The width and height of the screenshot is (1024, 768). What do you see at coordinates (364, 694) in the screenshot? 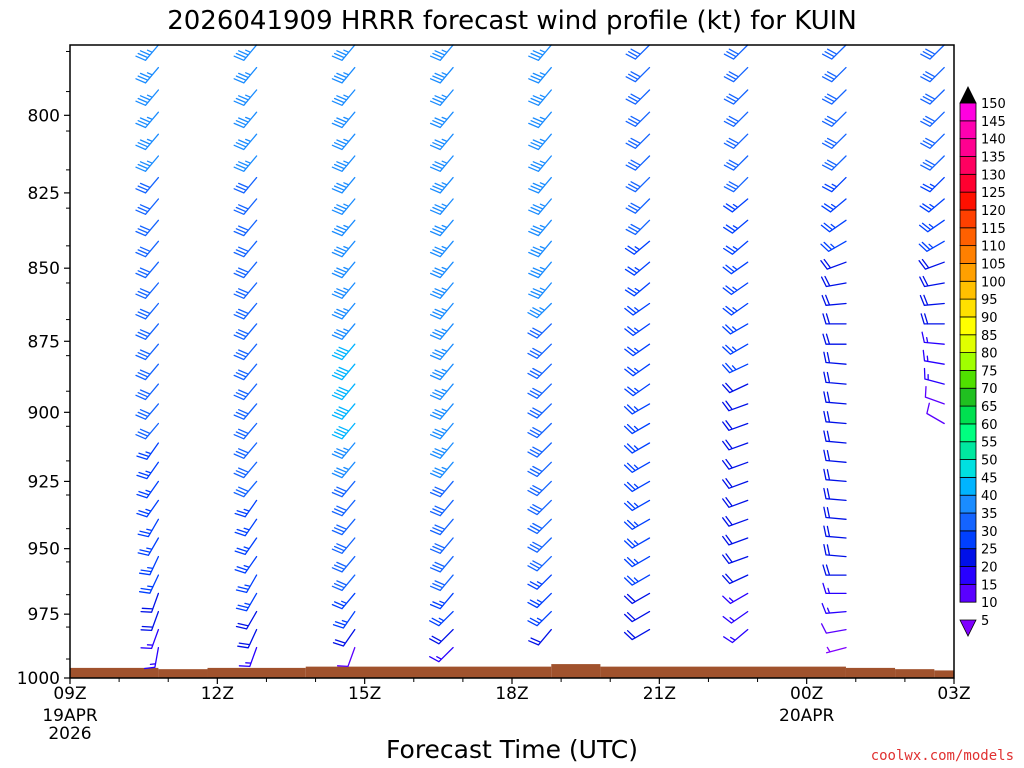
I see `x-tick-label-15Z: 15Z` at bounding box center [364, 694].